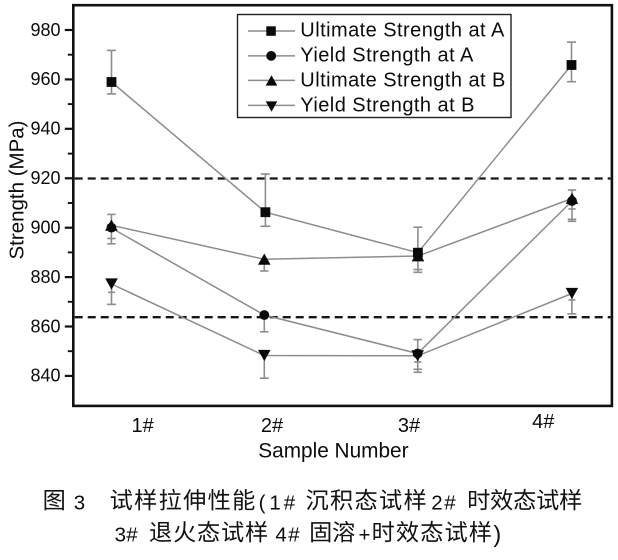 This screenshot has height=560, width=618. Describe the element at coordinates (280, 535) in the screenshot. I see `svg-text: 4` at that location.